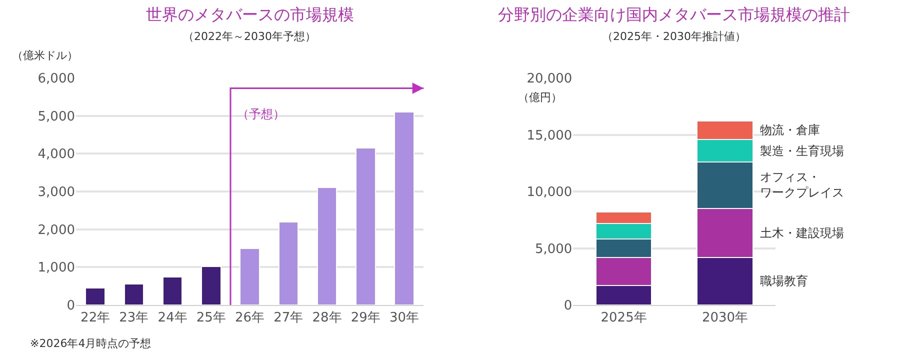 Image resolution: width=900 pixels, height=355 pixels. I want to click on chart-title: 分野別の企業向け国内メタバース市場規模の推計, so click(674, 14).